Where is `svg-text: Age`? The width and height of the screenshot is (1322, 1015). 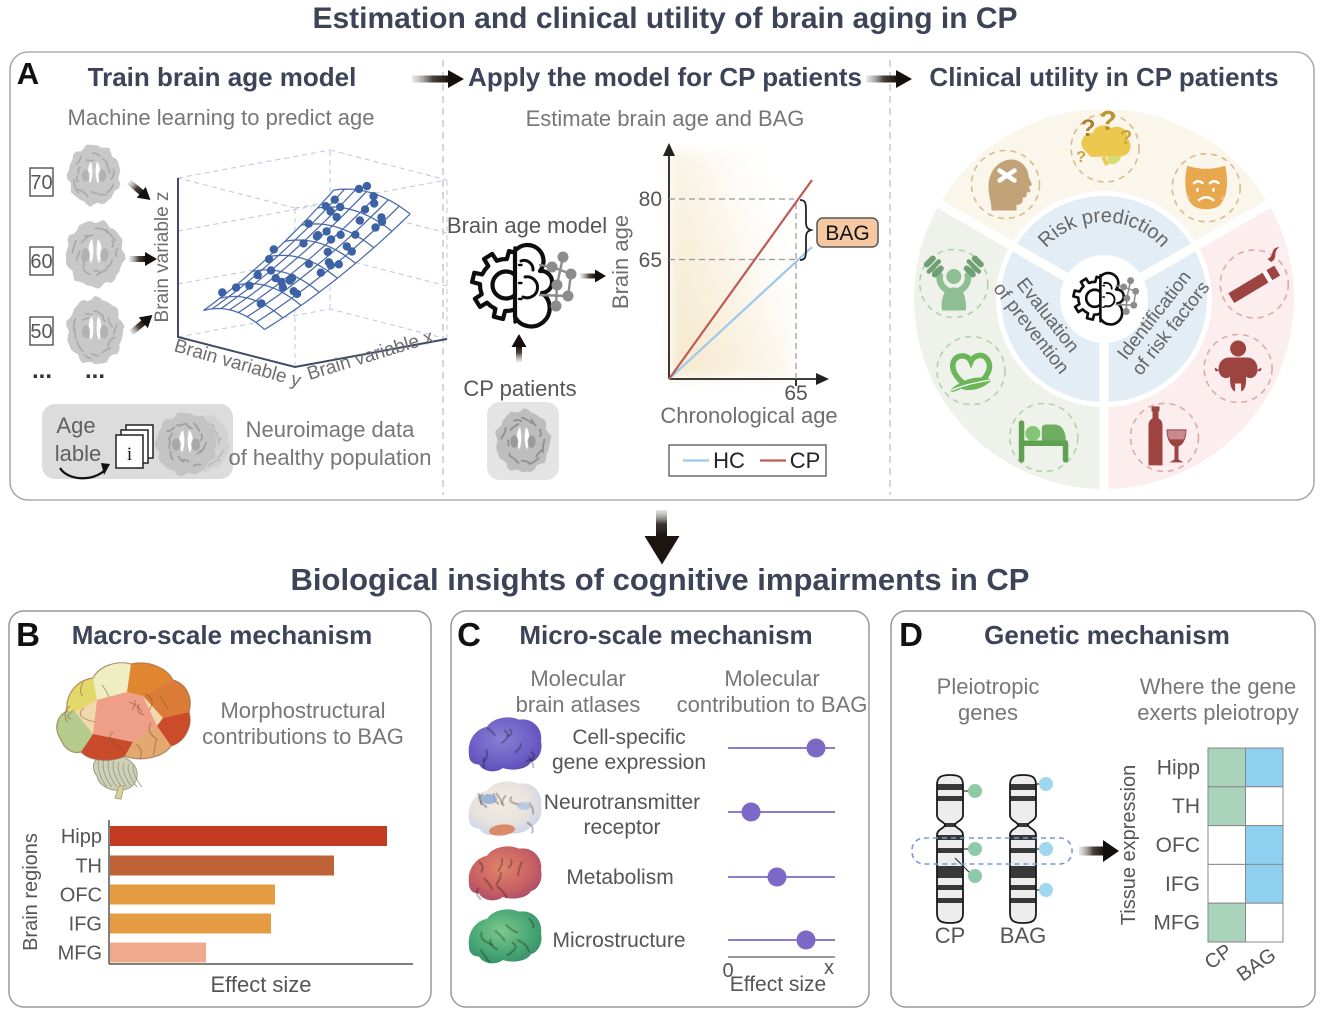 svg-text: Age is located at coordinates (75, 425).